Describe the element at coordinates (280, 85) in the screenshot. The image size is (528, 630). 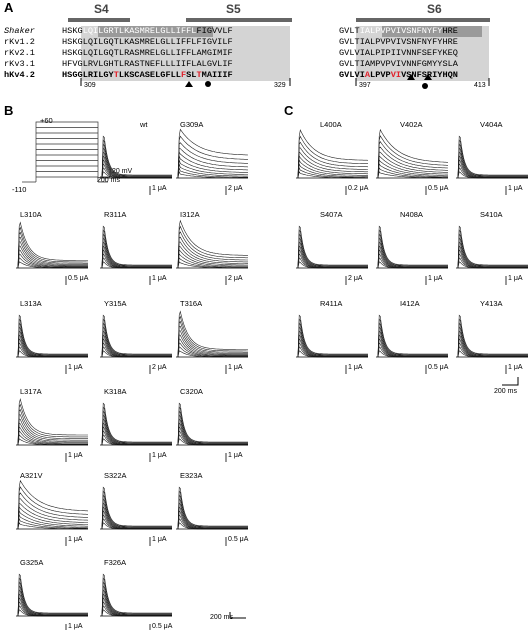
I see `residue-329: 329` at that location.